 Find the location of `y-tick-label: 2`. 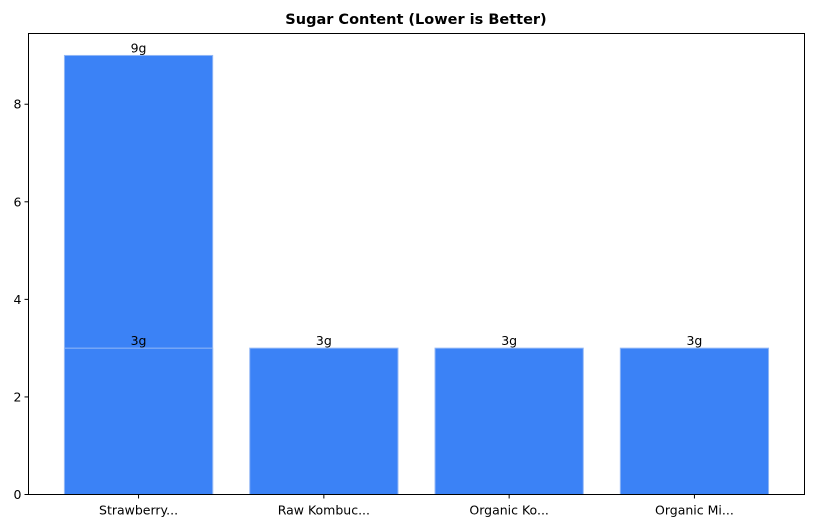

y-tick-label: 2 is located at coordinates (18, 396).